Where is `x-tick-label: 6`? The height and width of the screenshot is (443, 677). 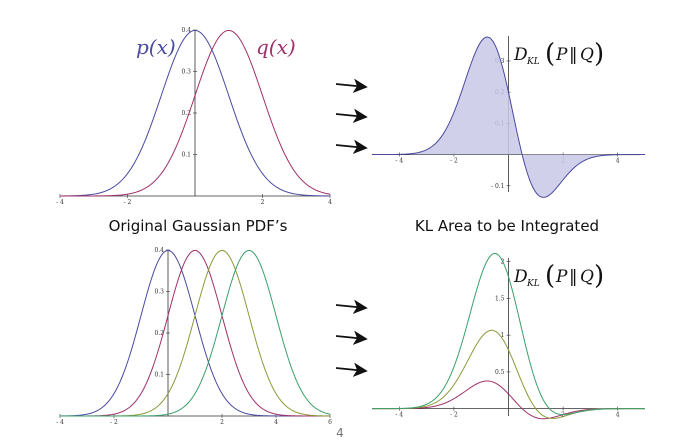
x-tick-label: 6 is located at coordinates (330, 422).